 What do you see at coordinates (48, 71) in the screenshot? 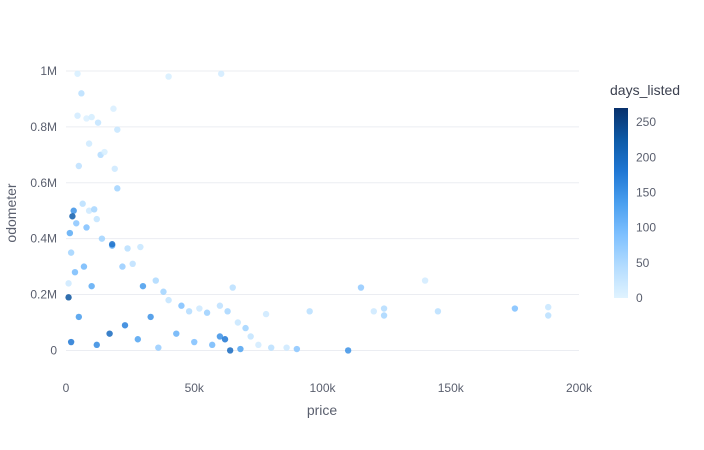
I see `y-tick-label: 1M` at bounding box center [48, 71].